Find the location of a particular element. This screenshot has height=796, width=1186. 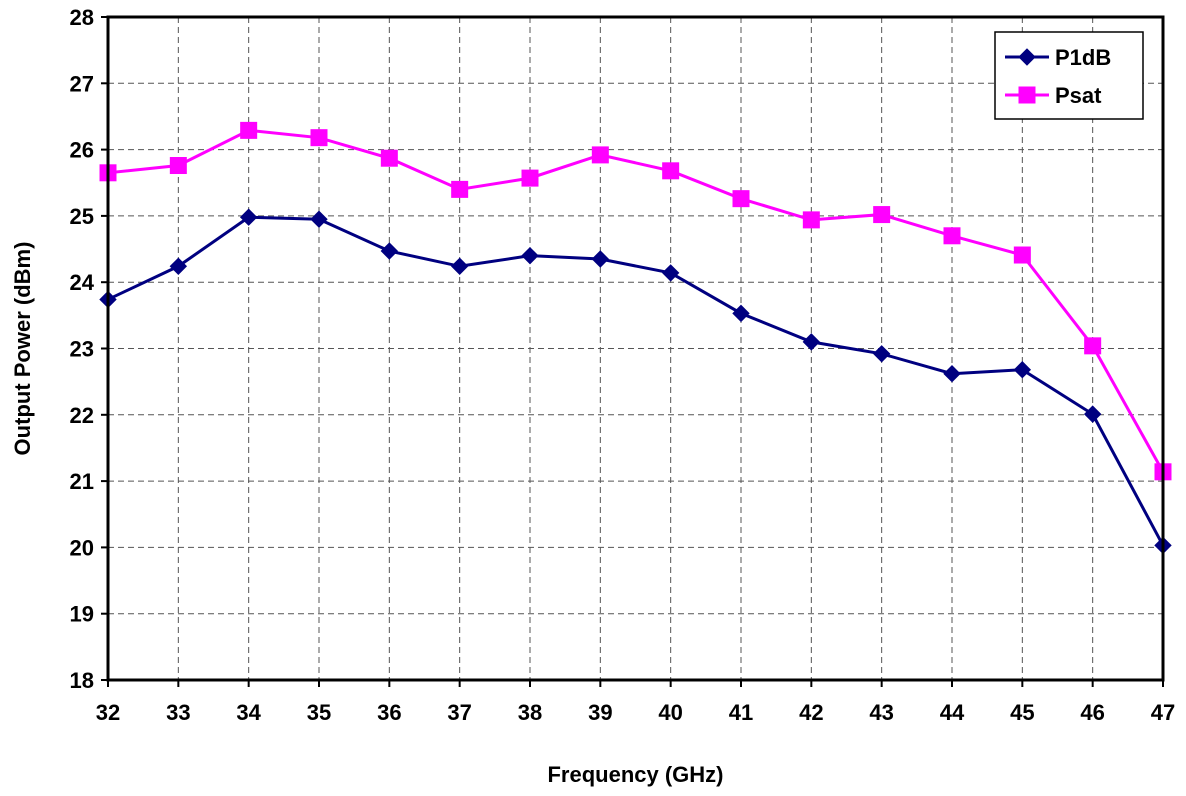

y-tick-label: 26 is located at coordinates (82, 150).